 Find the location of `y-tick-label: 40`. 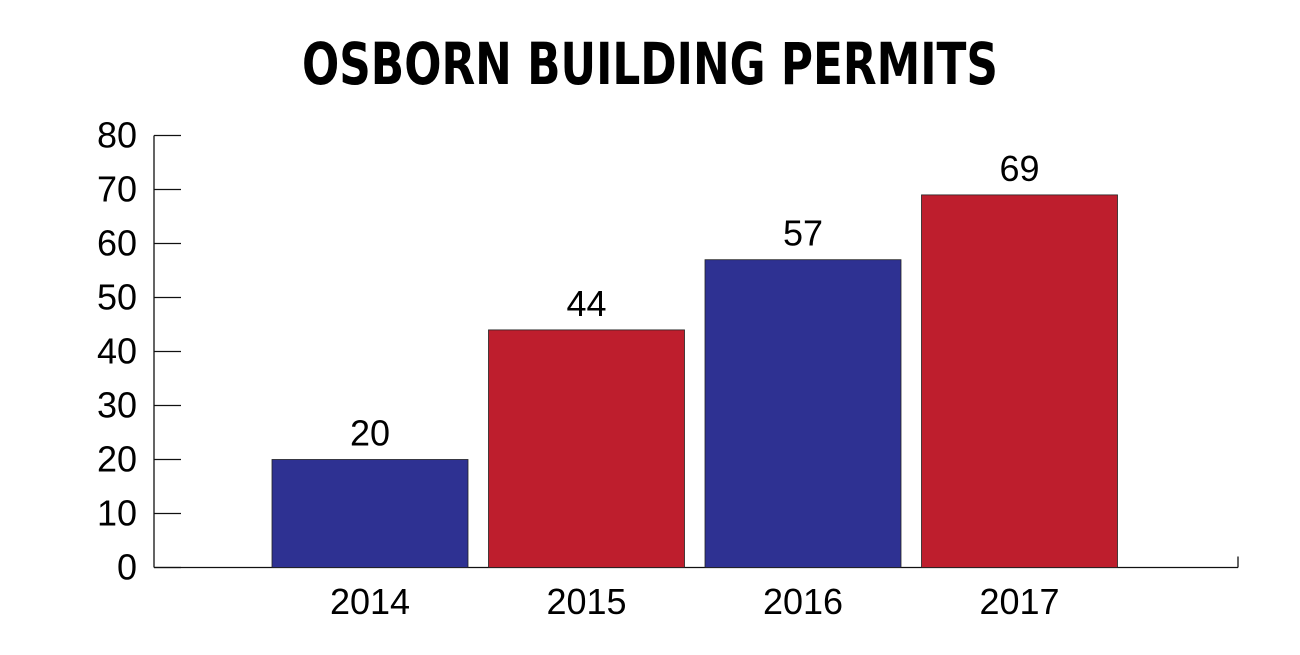

y-tick-label: 40 is located at coordinates (117, 351).